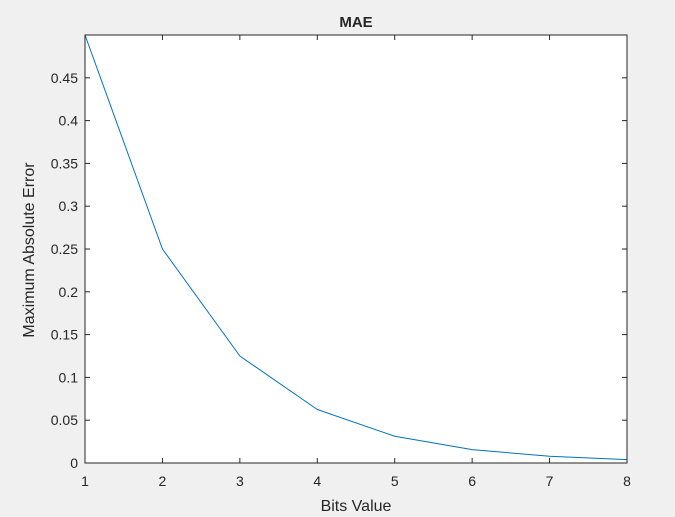 The height and width of the screenshot is (517, 675). I want to click on chart-title: MAE, so click(355, 22).